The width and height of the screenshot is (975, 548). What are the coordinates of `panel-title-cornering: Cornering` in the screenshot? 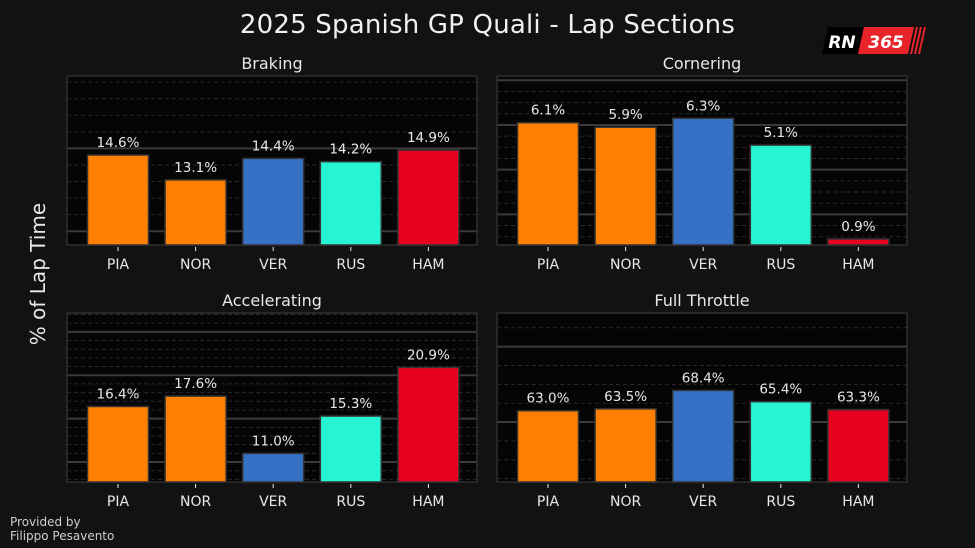 It's located at (702, 63).